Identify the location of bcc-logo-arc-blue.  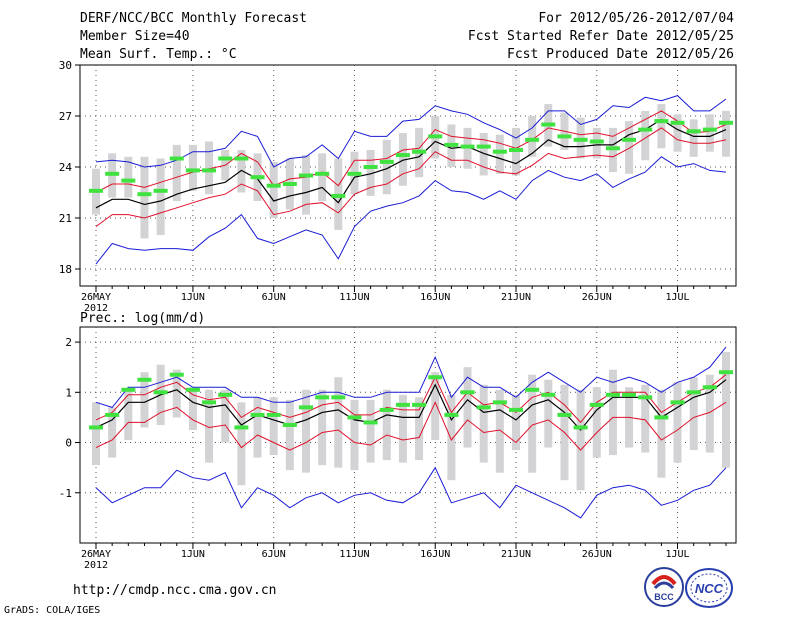
(664, 585).